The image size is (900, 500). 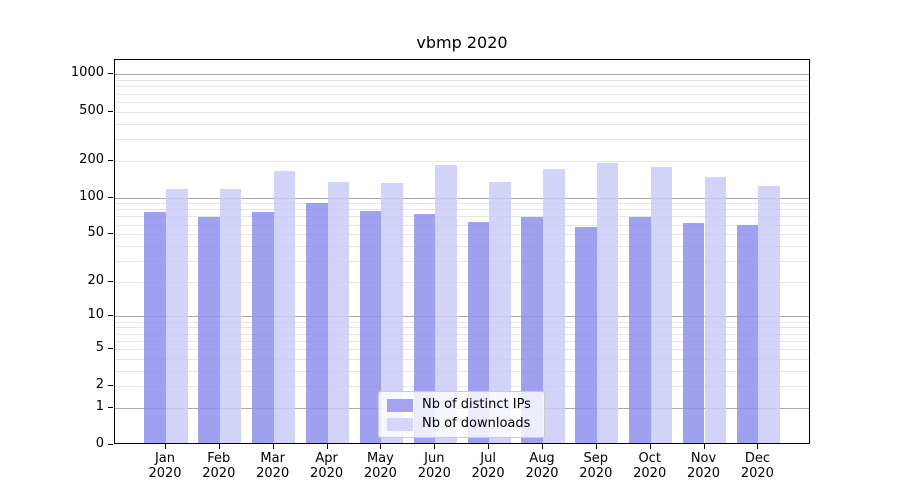 What do you see at coordinates (703, 466) in the screenshot?
I see `x-tick-label: Nov 2020` at bounding box center [703, 466].